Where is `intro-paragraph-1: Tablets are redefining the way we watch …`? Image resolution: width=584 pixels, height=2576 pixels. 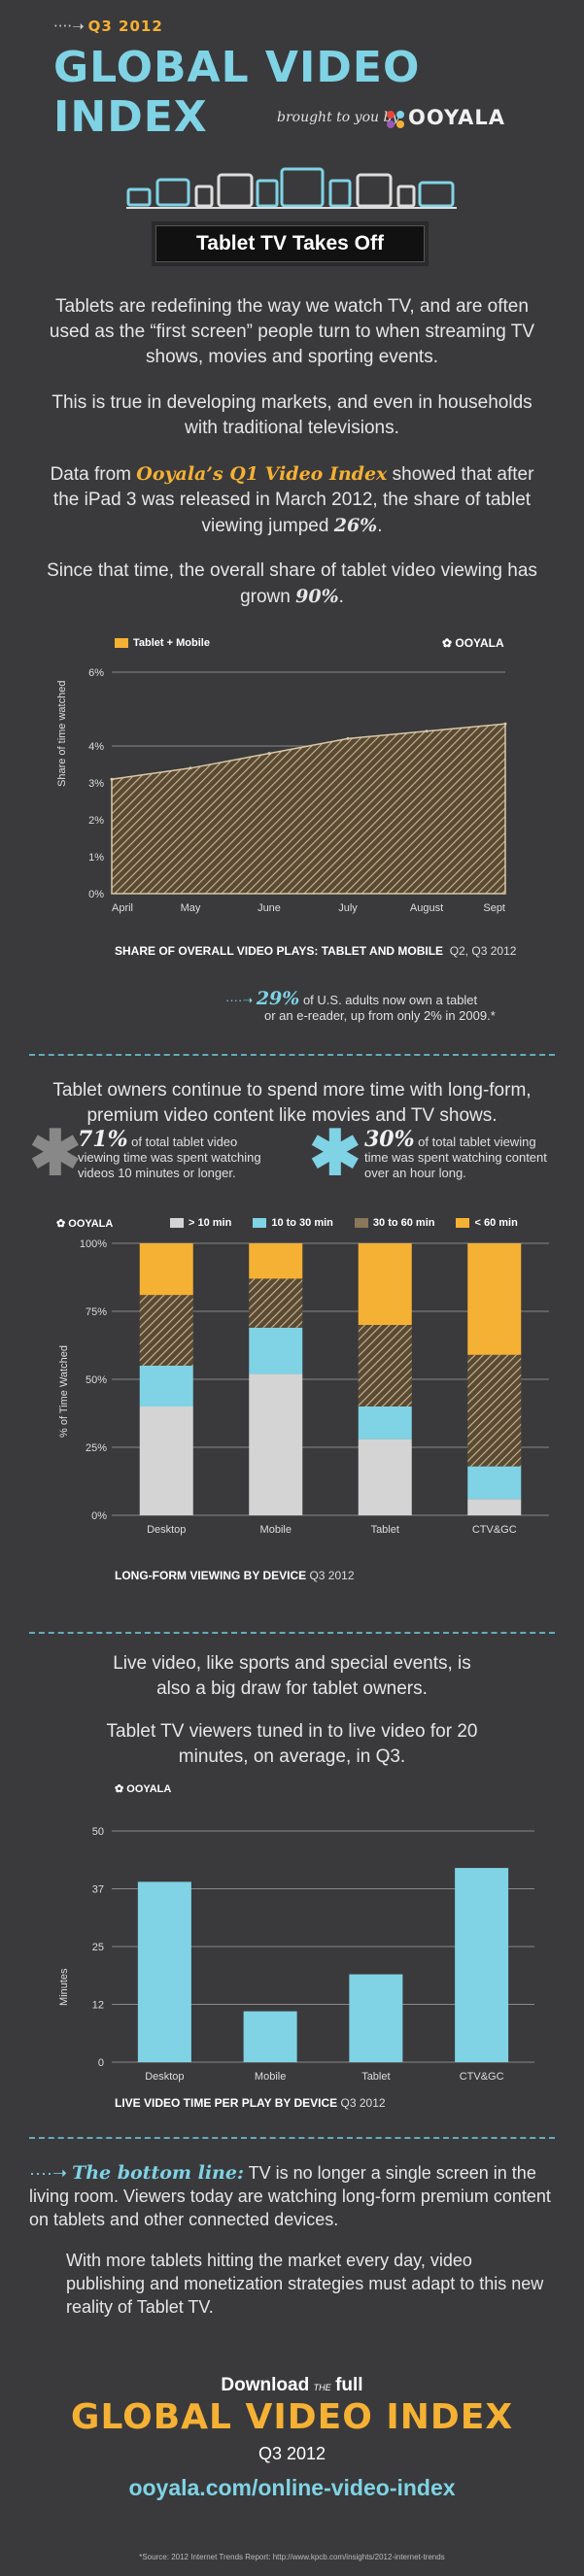
intro-paragraph-1: Tablets are redefining the way we watch … is located at coordinates (292, 331).